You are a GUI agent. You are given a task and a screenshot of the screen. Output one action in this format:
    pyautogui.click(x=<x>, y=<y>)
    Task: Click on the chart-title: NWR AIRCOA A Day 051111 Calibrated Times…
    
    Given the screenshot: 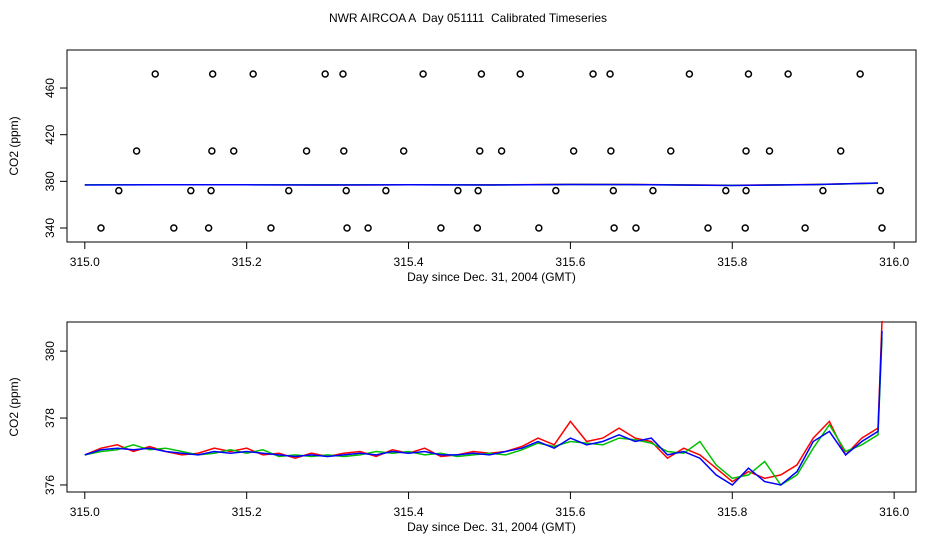 What is the action you would take?
    pyautogui.click(x=468, y=18)
    